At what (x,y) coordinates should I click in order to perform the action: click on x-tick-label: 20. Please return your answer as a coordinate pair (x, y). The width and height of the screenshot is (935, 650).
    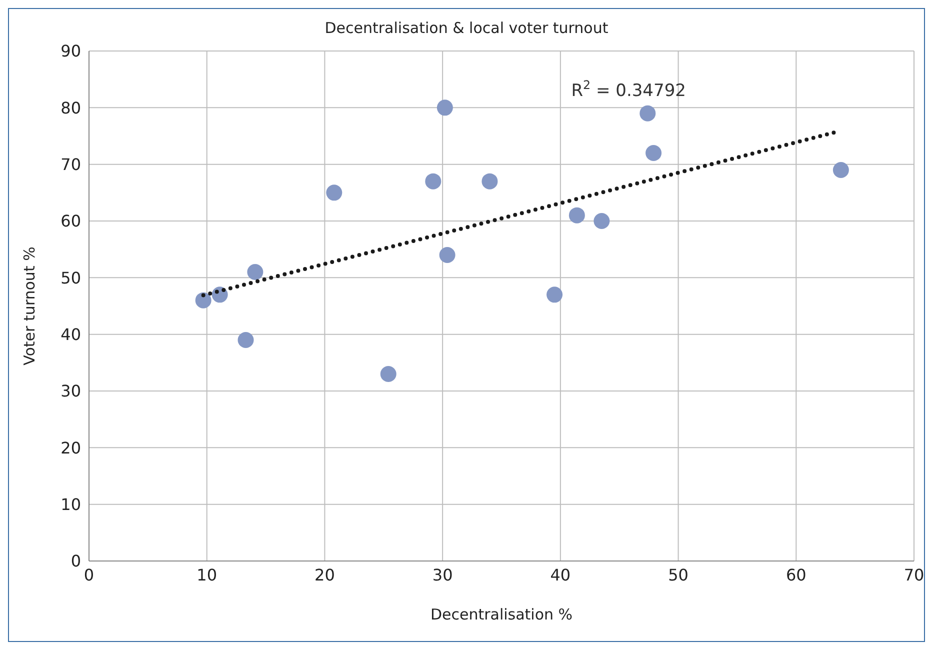
    Looking at the image, I should click on (324, 574).